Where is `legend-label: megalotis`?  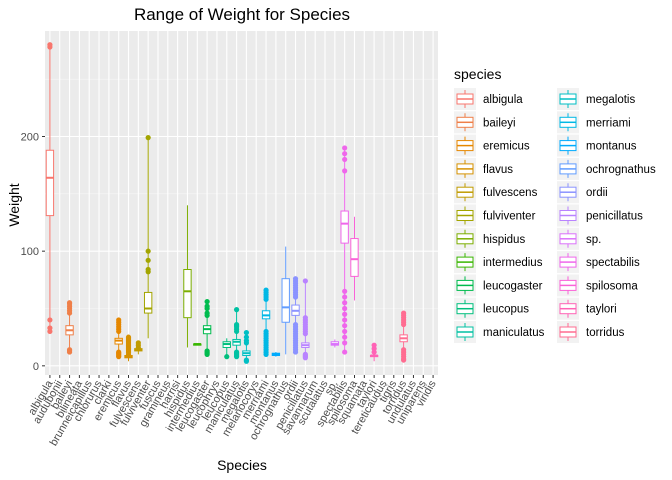
legend-label: megalotis is located at coordinates (610, 100).